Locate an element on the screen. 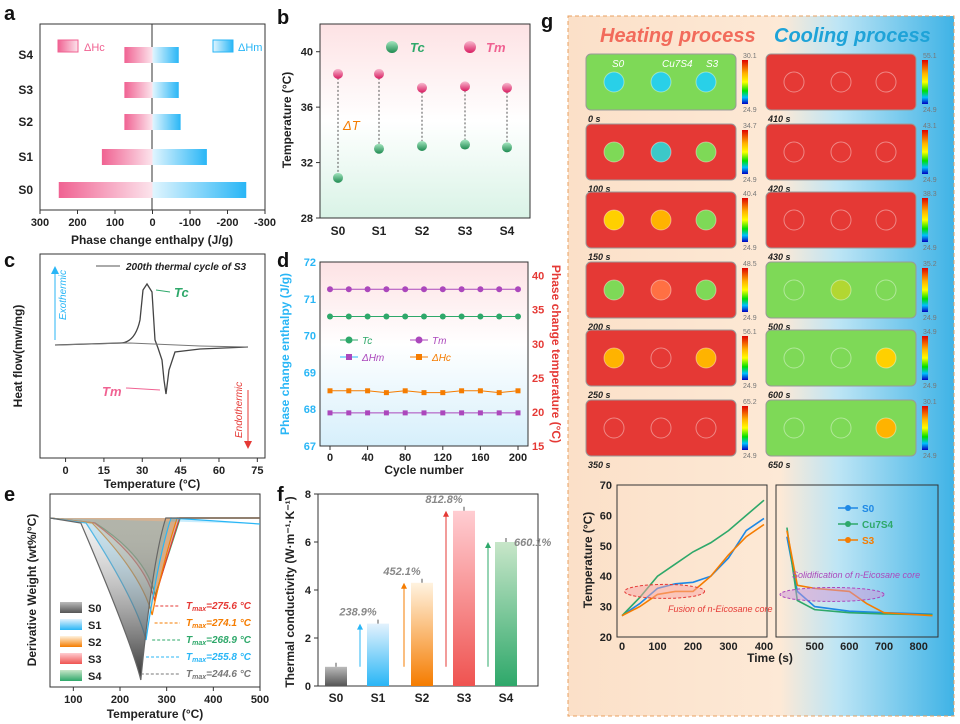 The width and height of the screenshot is (960, 724). point-ΔHc is located at coordinates (443, 393).